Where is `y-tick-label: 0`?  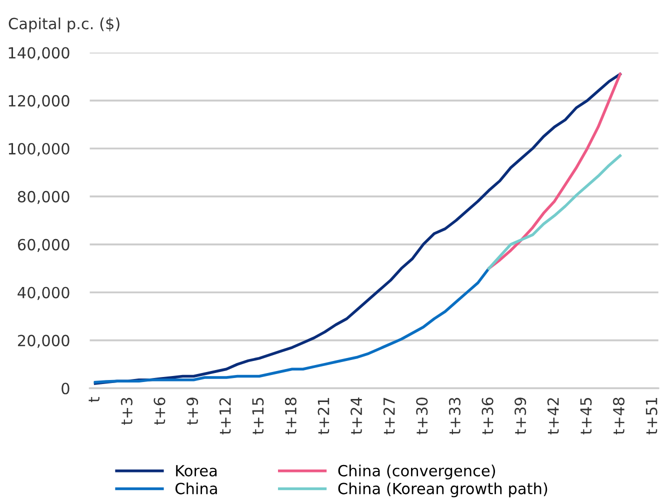 y-tick-label: 0 is located at coordinates (66, 388).